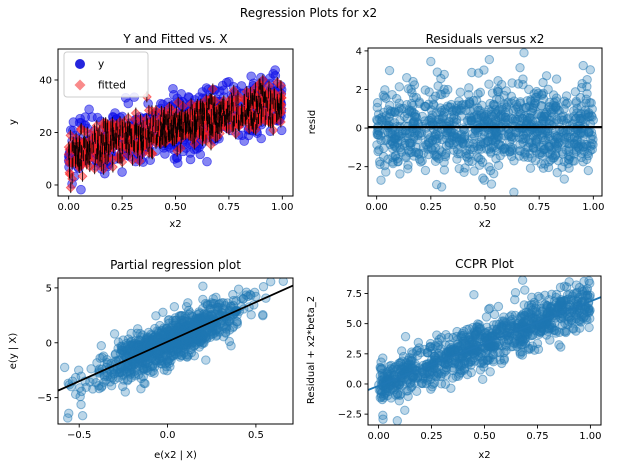  Describe the element at coordinates (44, 398) in the screenshot. I see `y-tick-label: −5` at that location.